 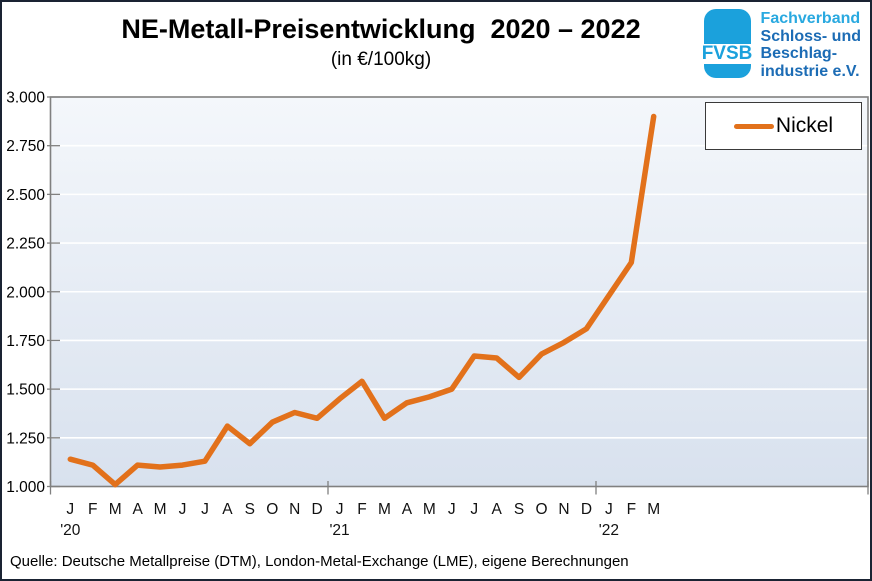 What do you see at coordinates (810, 71) in the screenshot?
I see `logo-text-line: industrie e.V.` at bounding box center [810, 71].